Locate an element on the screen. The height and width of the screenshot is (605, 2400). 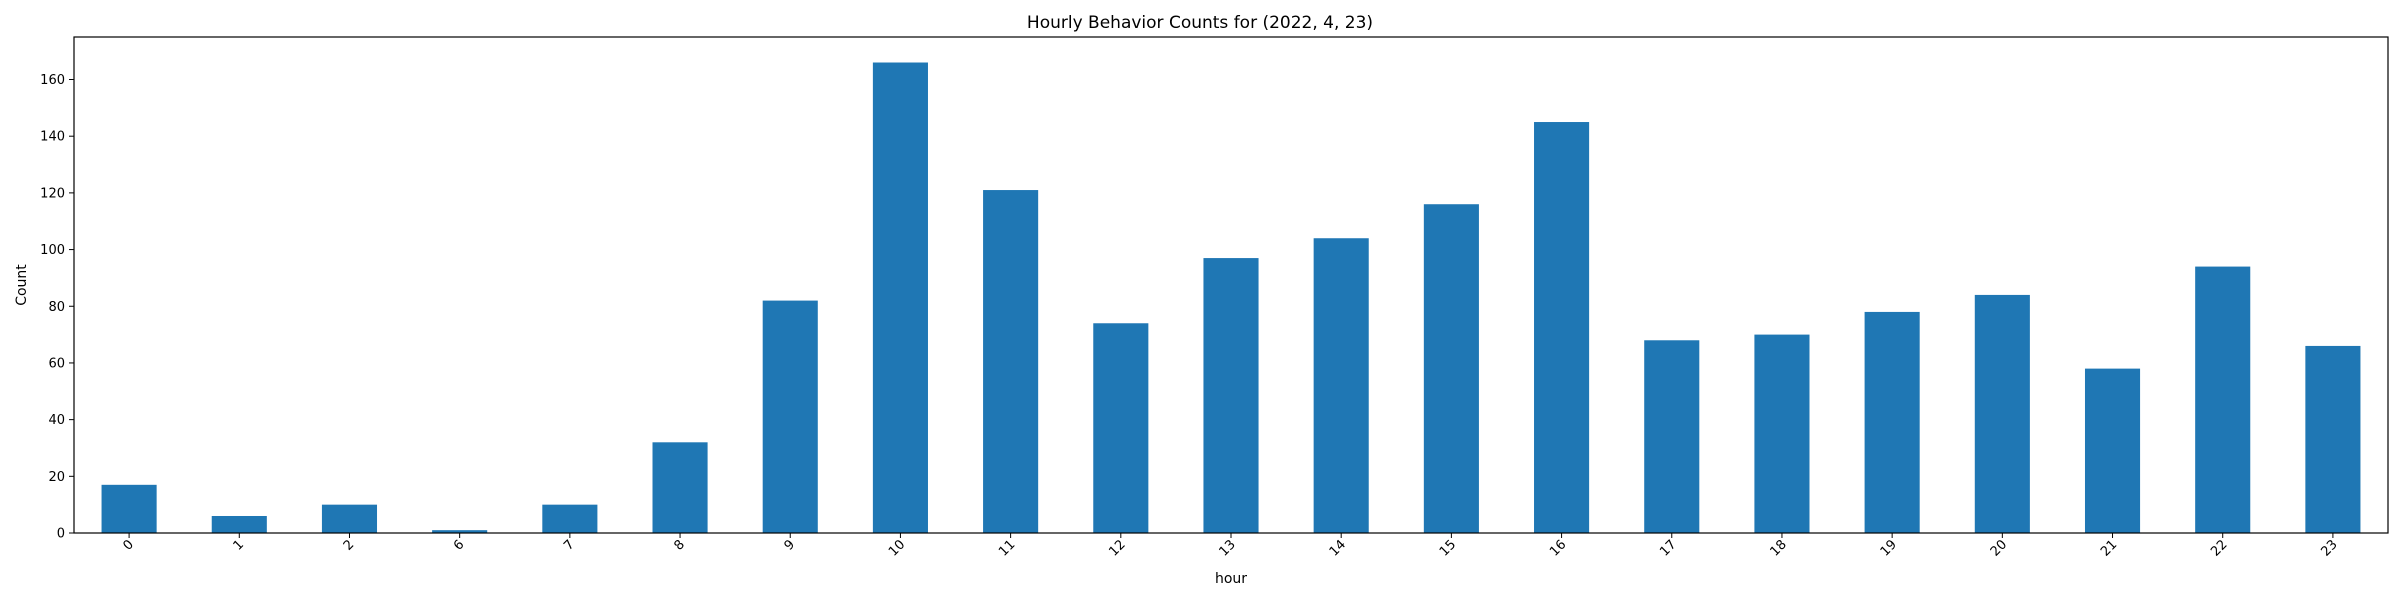
y-axis-label: Count is located at coordinates (22, 285).